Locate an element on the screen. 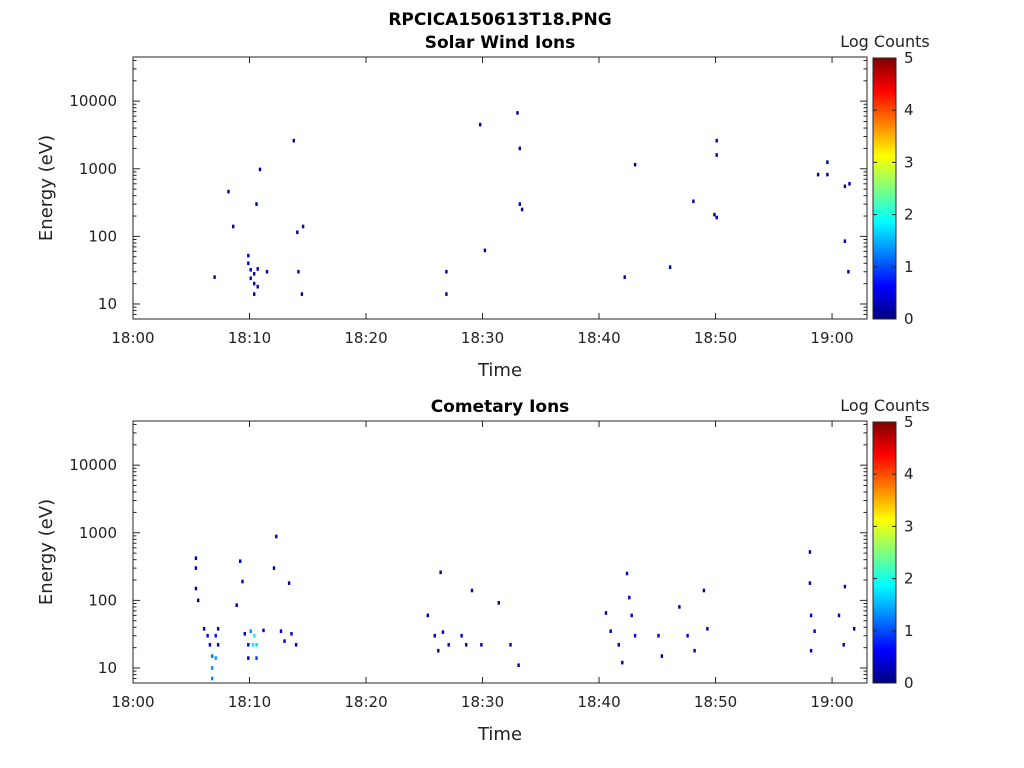  x-tick-label: 19:00 is located at coordinates (831, 702).